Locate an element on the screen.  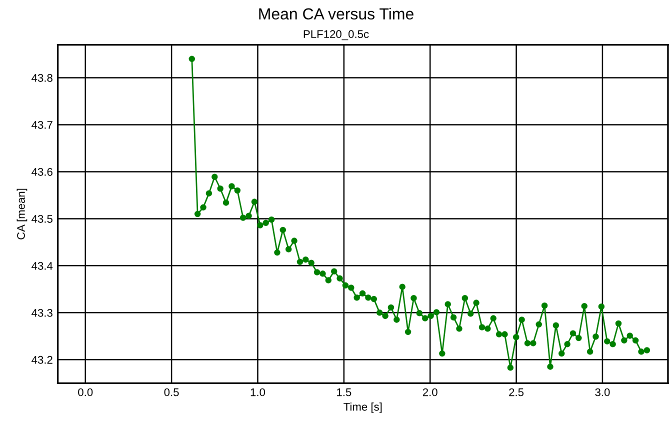
chart-title: Mean CA versus Time is located at coordinates (336, 14).